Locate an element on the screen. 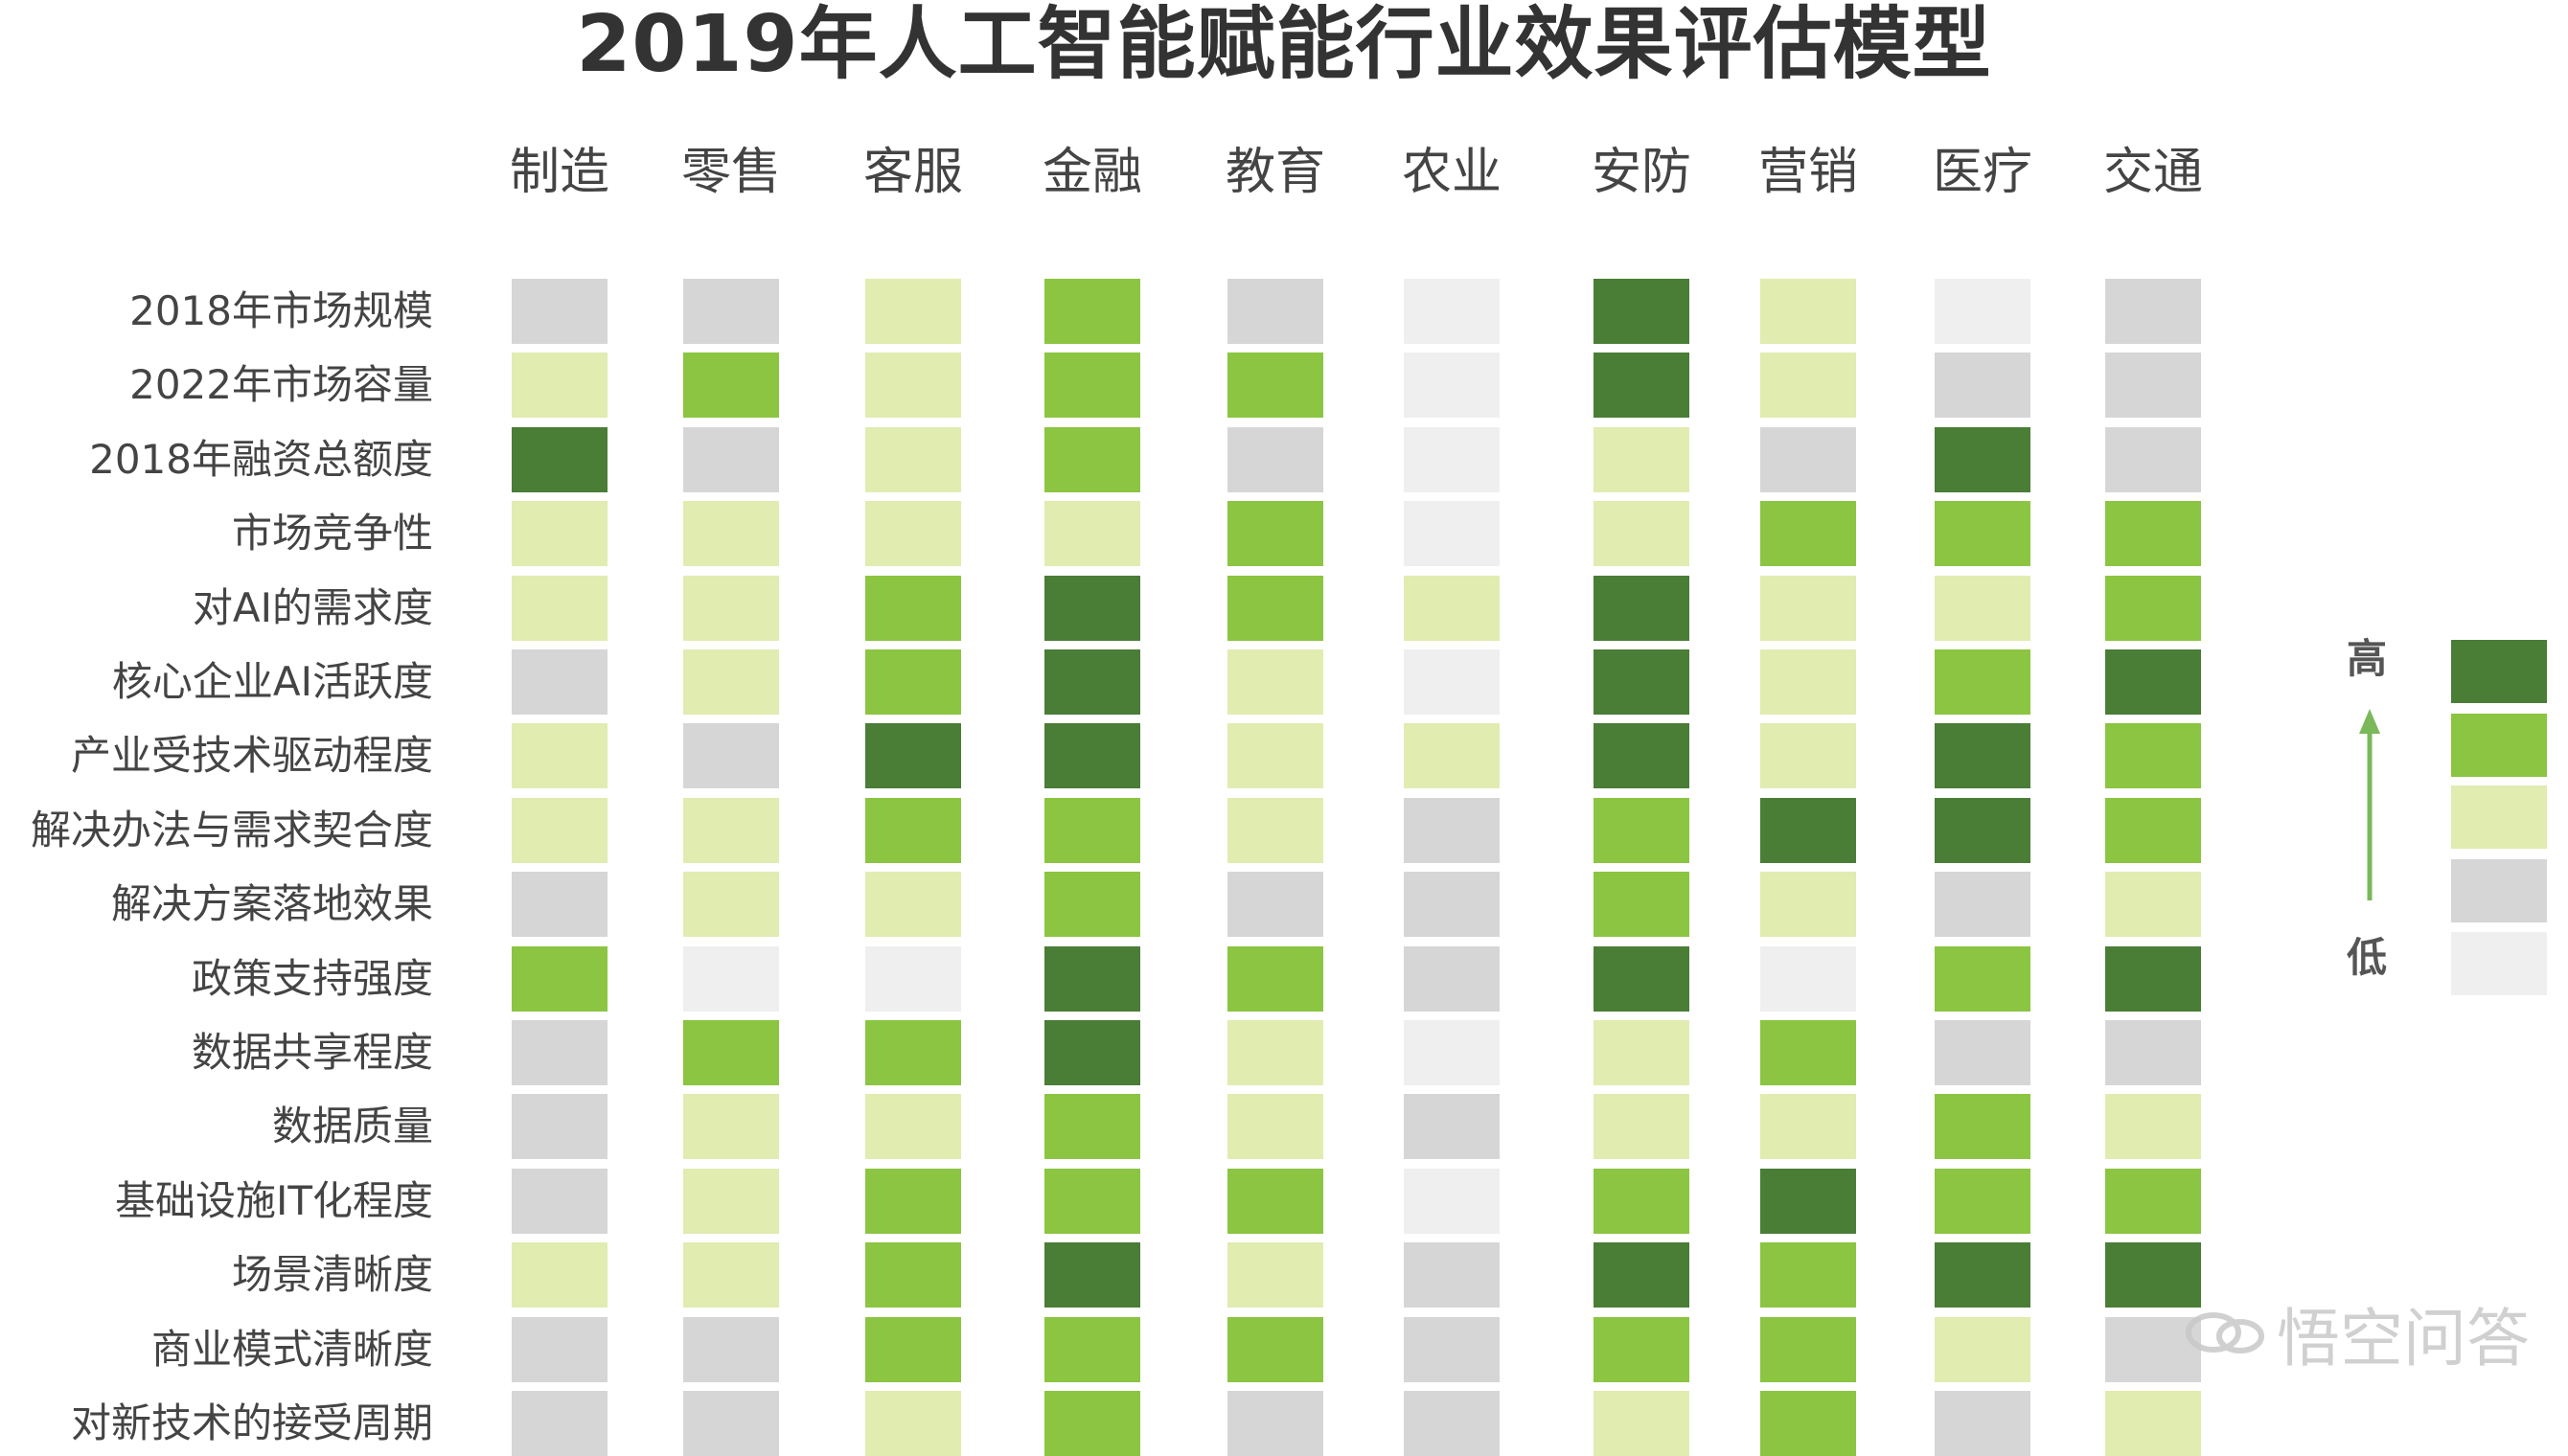 This screenshot has height=1456, width=2568. watermark-text: 悟空问答 is located at coordinates (2403, 1339).